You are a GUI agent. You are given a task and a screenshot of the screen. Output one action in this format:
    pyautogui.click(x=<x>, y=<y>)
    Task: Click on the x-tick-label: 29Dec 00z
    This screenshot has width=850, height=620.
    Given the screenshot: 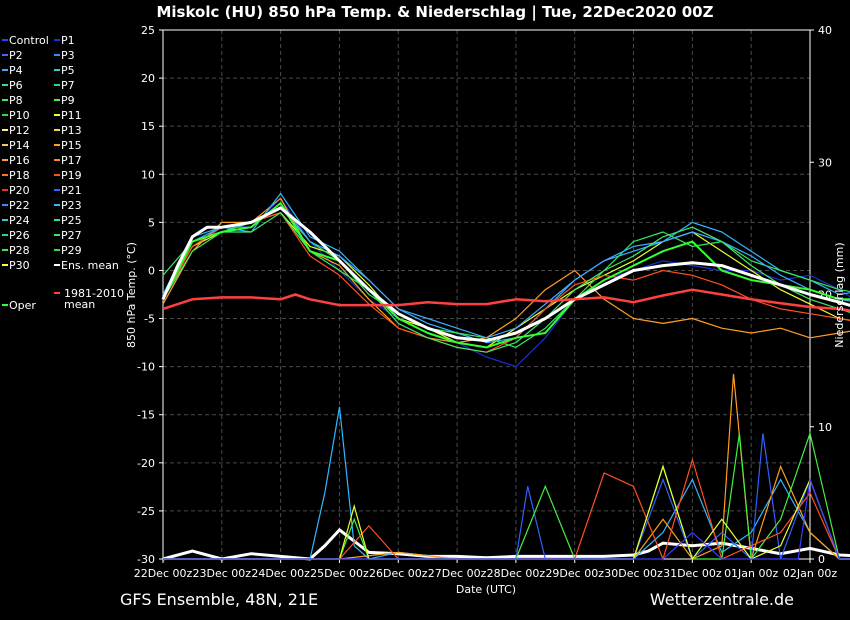 What is the action you would take?
    pyautogui.click(x=574, y=573)
    